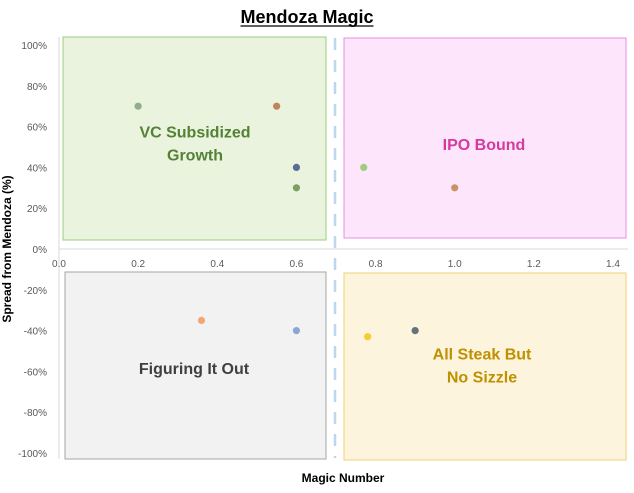 This screenshot has width=634, height=493. I want to click on y-tick-label: -20%, so click(35, 291).